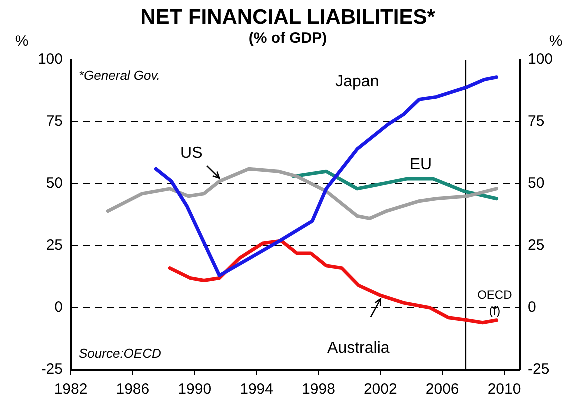  Describe the element at coordinates (358, 82) in the screenshot. I see `text: Japan` at that location.